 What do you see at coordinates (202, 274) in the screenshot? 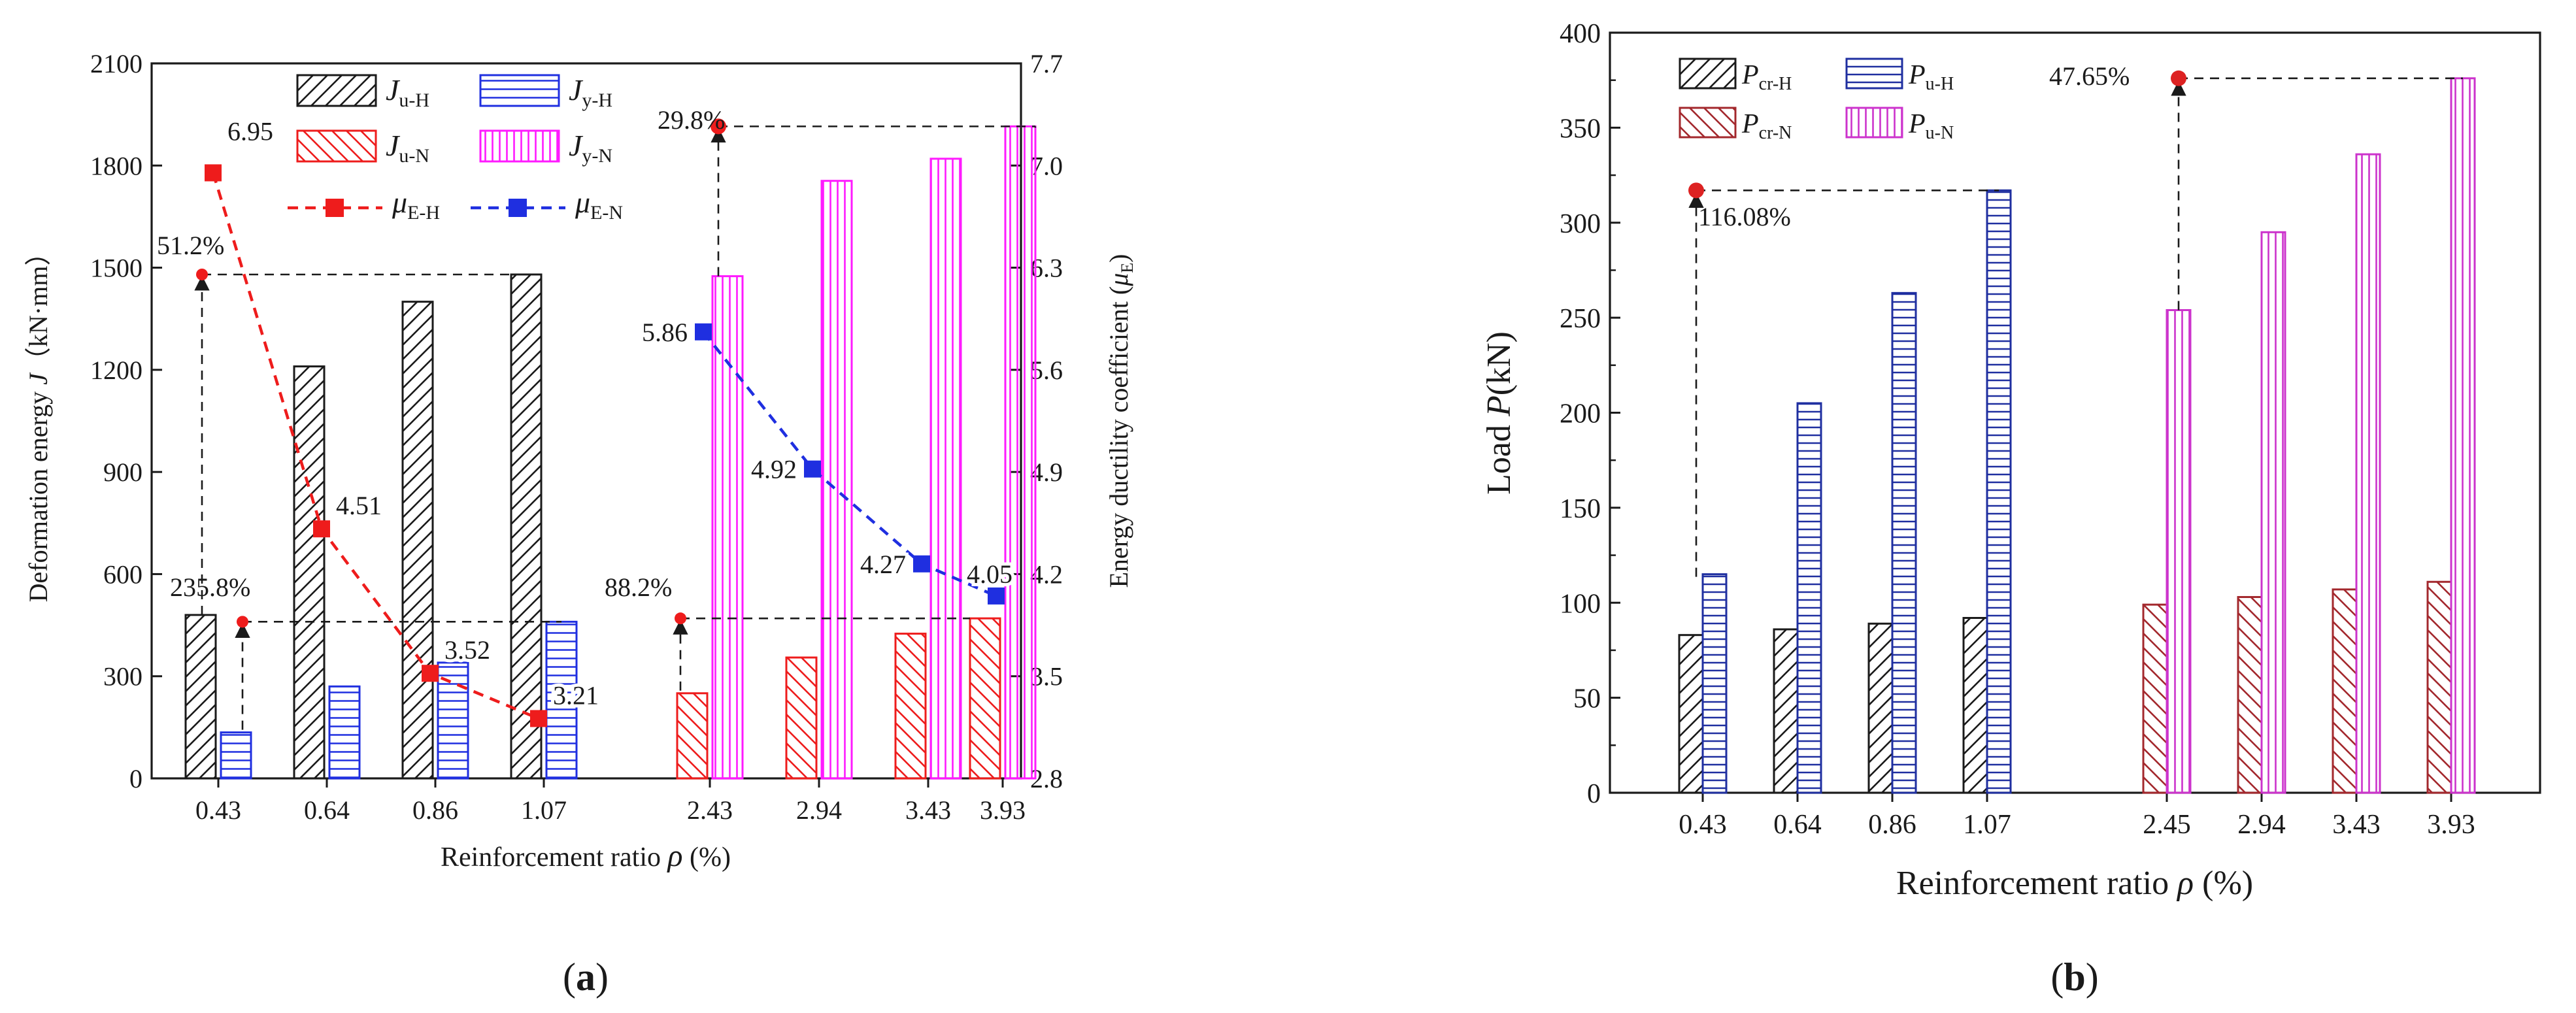
I see `marker-a-51-2-dot` at bounding box center [202, 274].